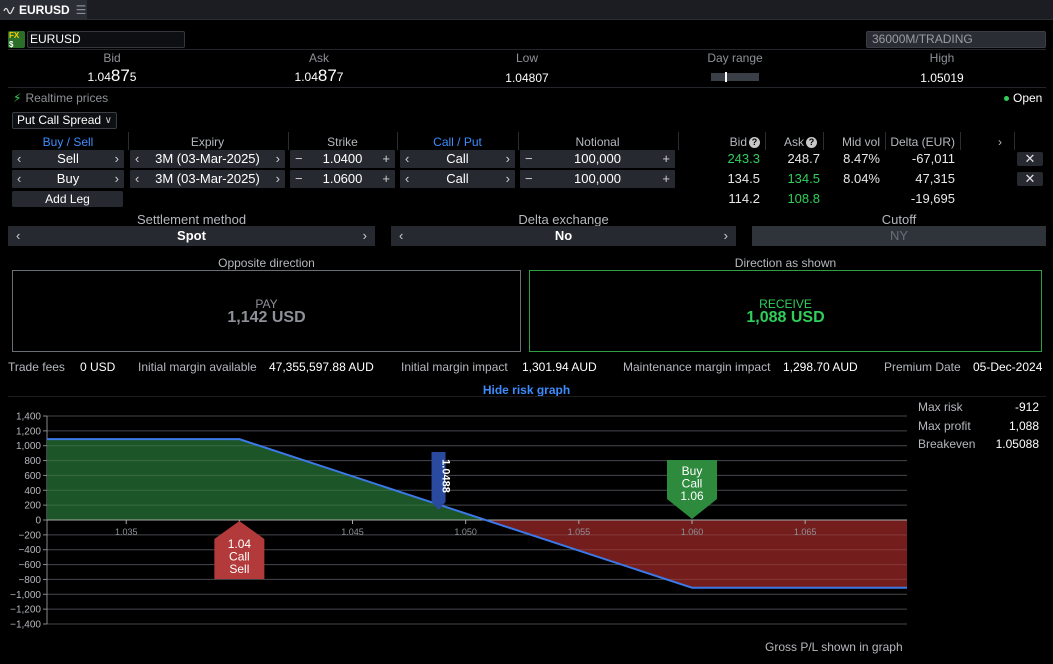 The image size is (1053, 664). What do you see at coordinates (239, 557) in the screenshot?
I see `strike-marker-label: Call` at bounding box center [239, 557].